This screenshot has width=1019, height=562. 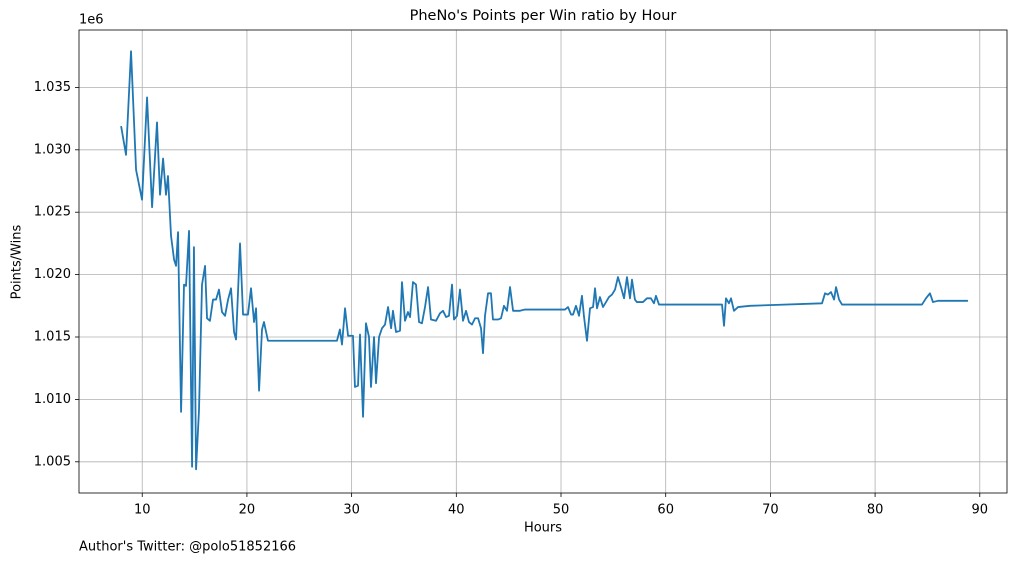 I want to click on footer: Author's Twitter: @polo51852166, so click(x=187, y=547).